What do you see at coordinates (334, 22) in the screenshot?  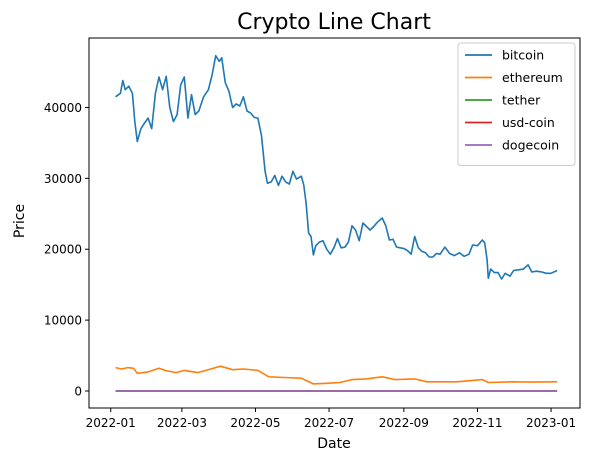 I see `chart-title: Crypto Line Chart` at bounding box center [334, 22].